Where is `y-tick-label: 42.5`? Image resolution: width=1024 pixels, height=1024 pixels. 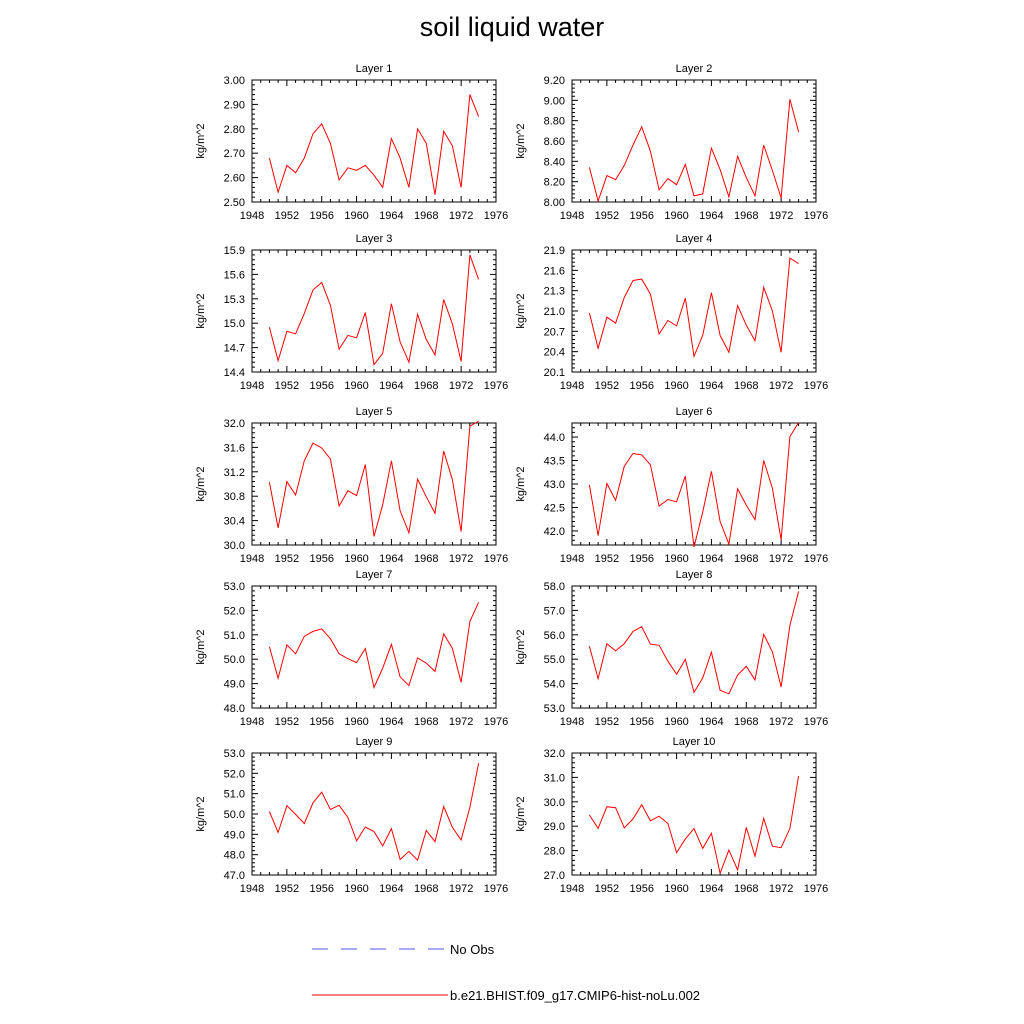 y-tick-label: 42.5 is located at coordinates (554, 508).